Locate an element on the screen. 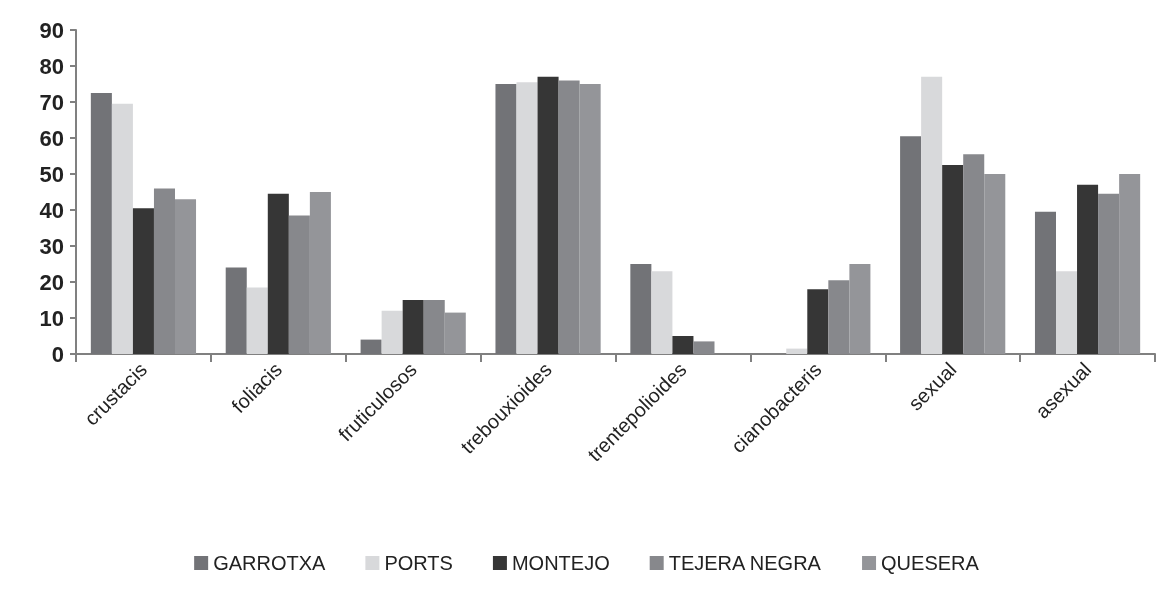 The height and width of the screenshot is (594, 1173). y-tick-label: 30 is located at coordinates (51, 246).